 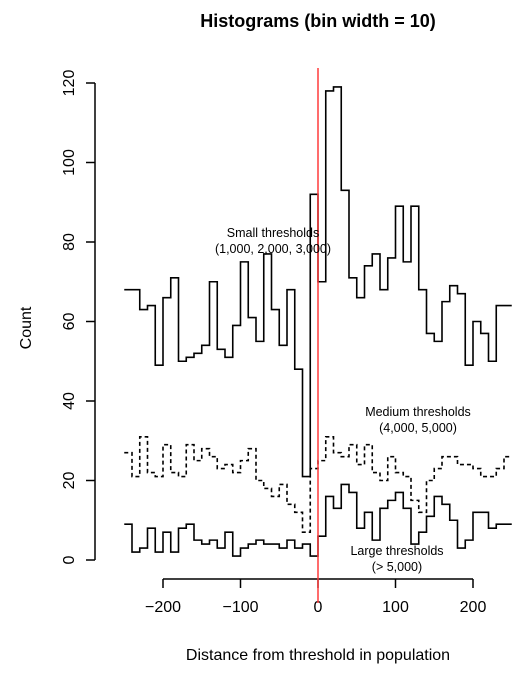 What do you see at coordinates (69, 559) in the screenshot?
I see `y-tick-label: 0` at bounding box center [69, 559].